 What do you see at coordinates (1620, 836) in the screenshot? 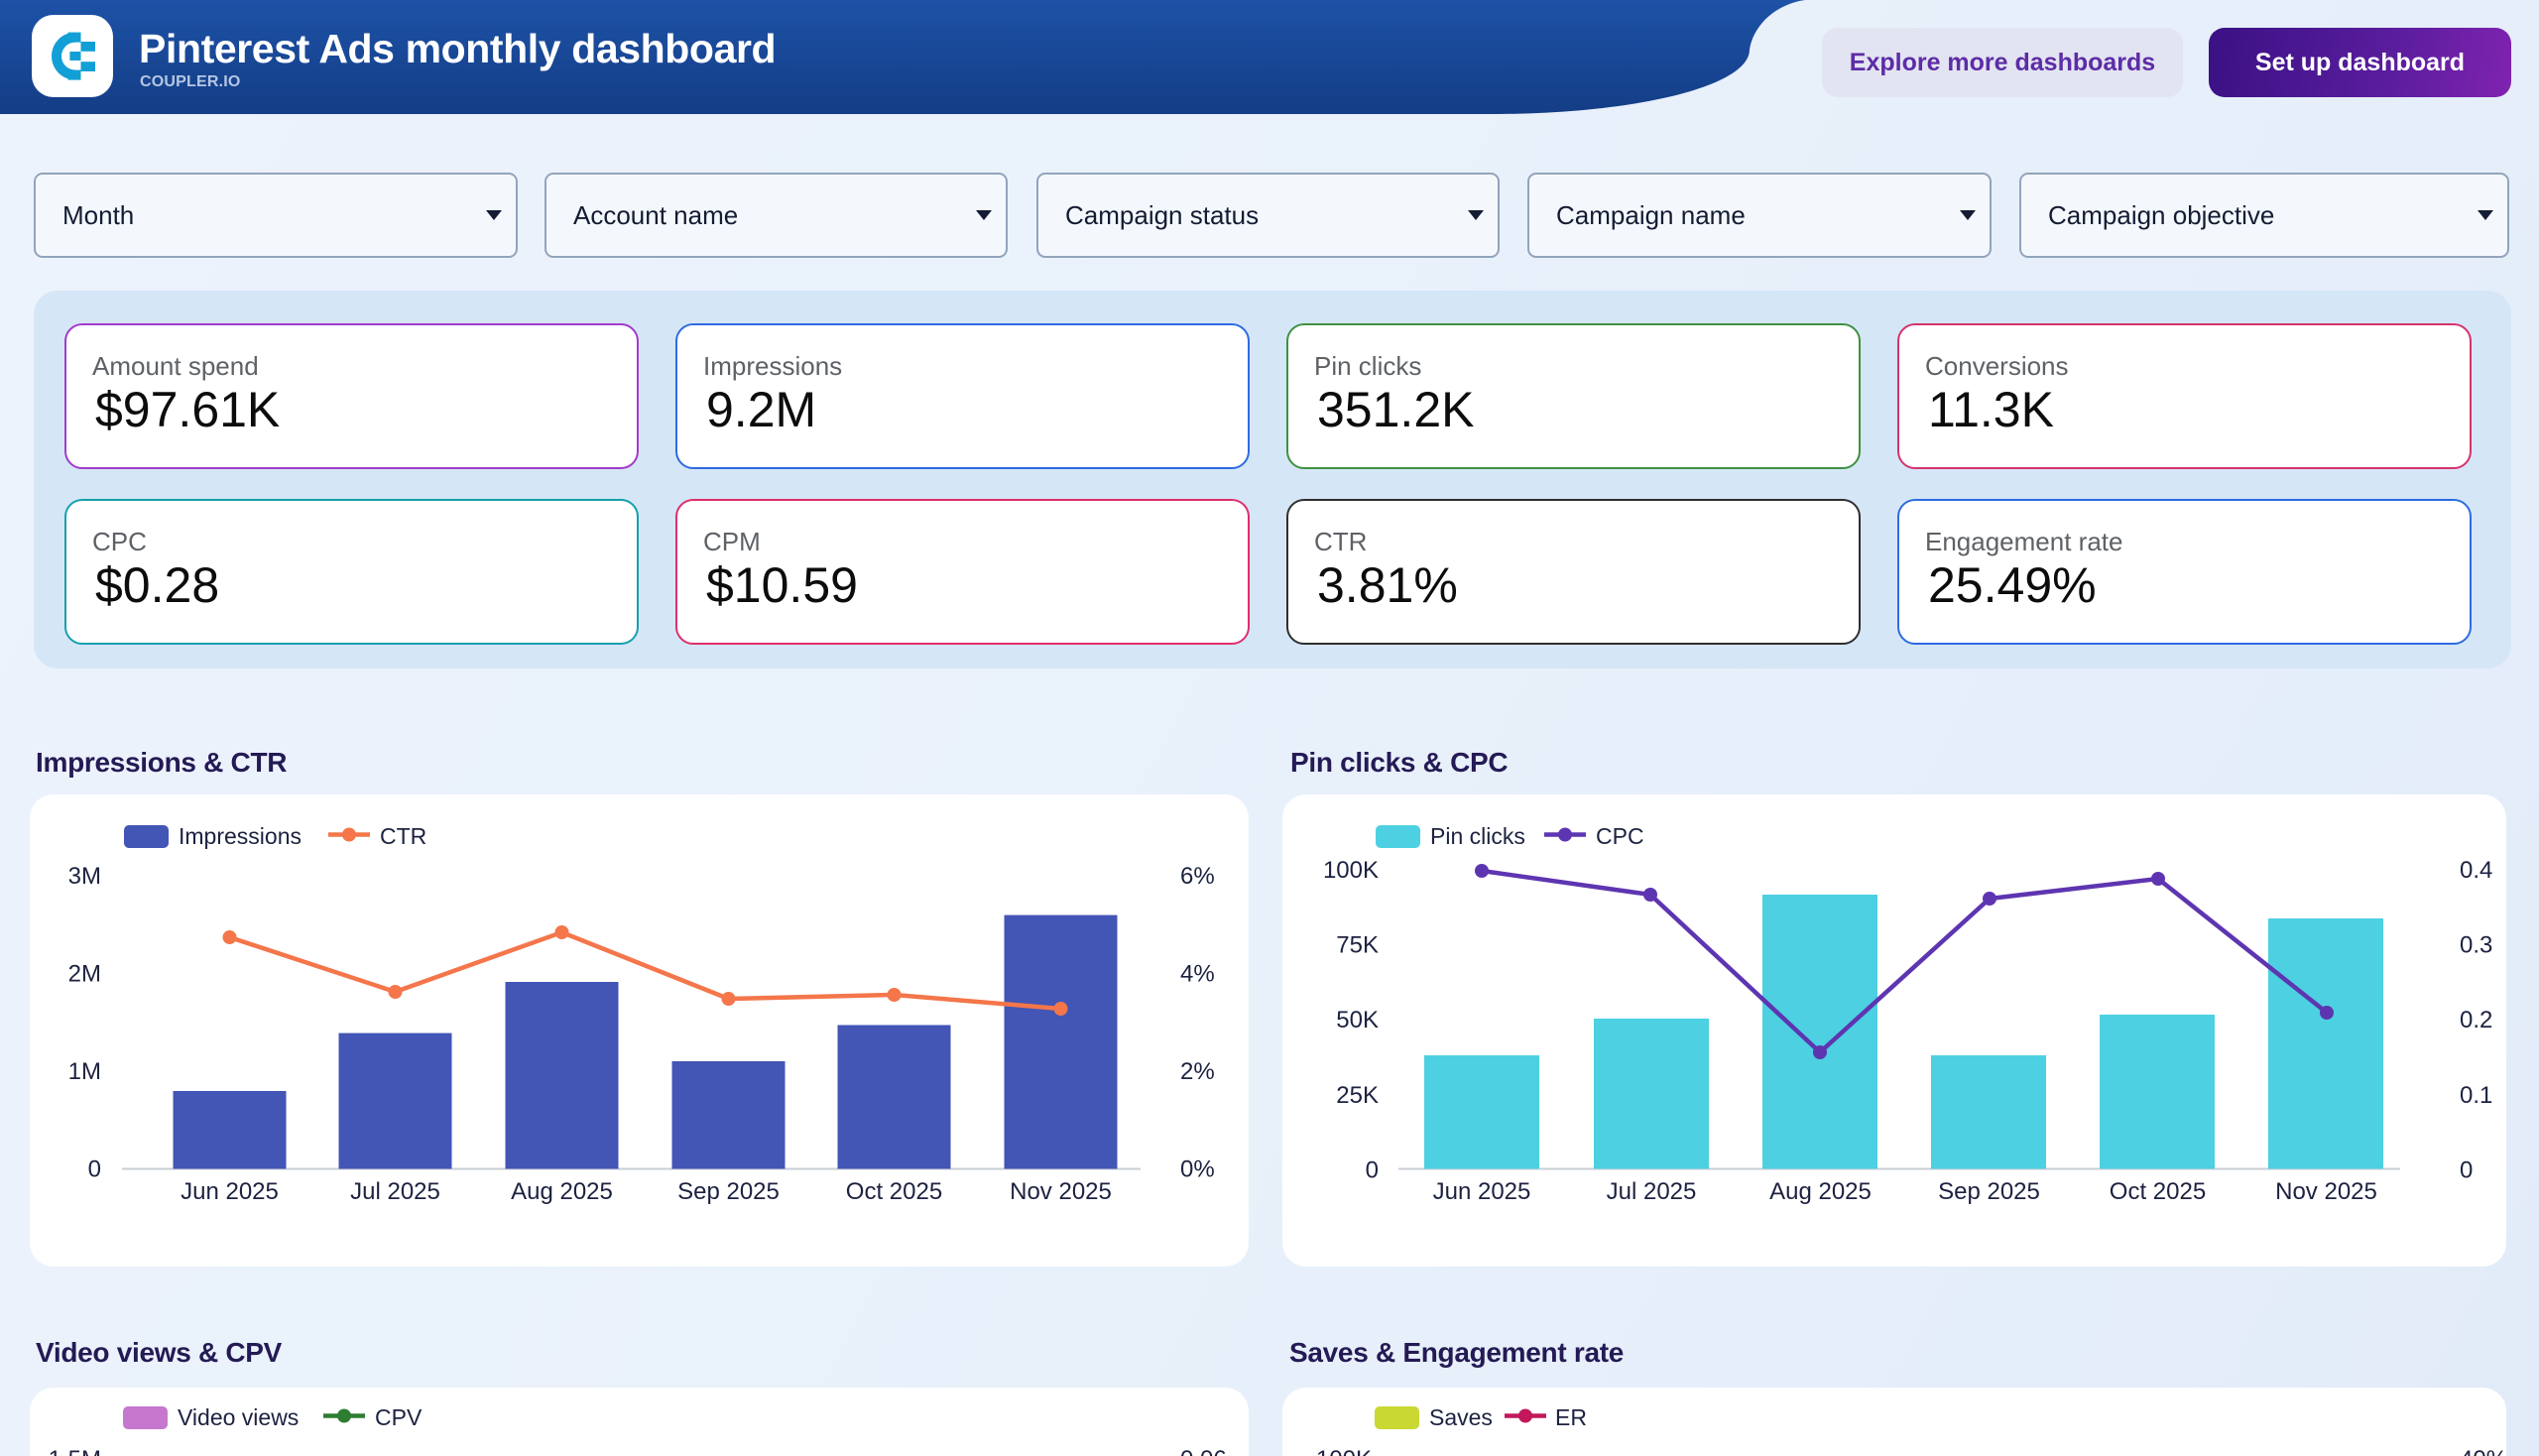
I see `svg-text: CPC` at bounding box center [1620, 836].